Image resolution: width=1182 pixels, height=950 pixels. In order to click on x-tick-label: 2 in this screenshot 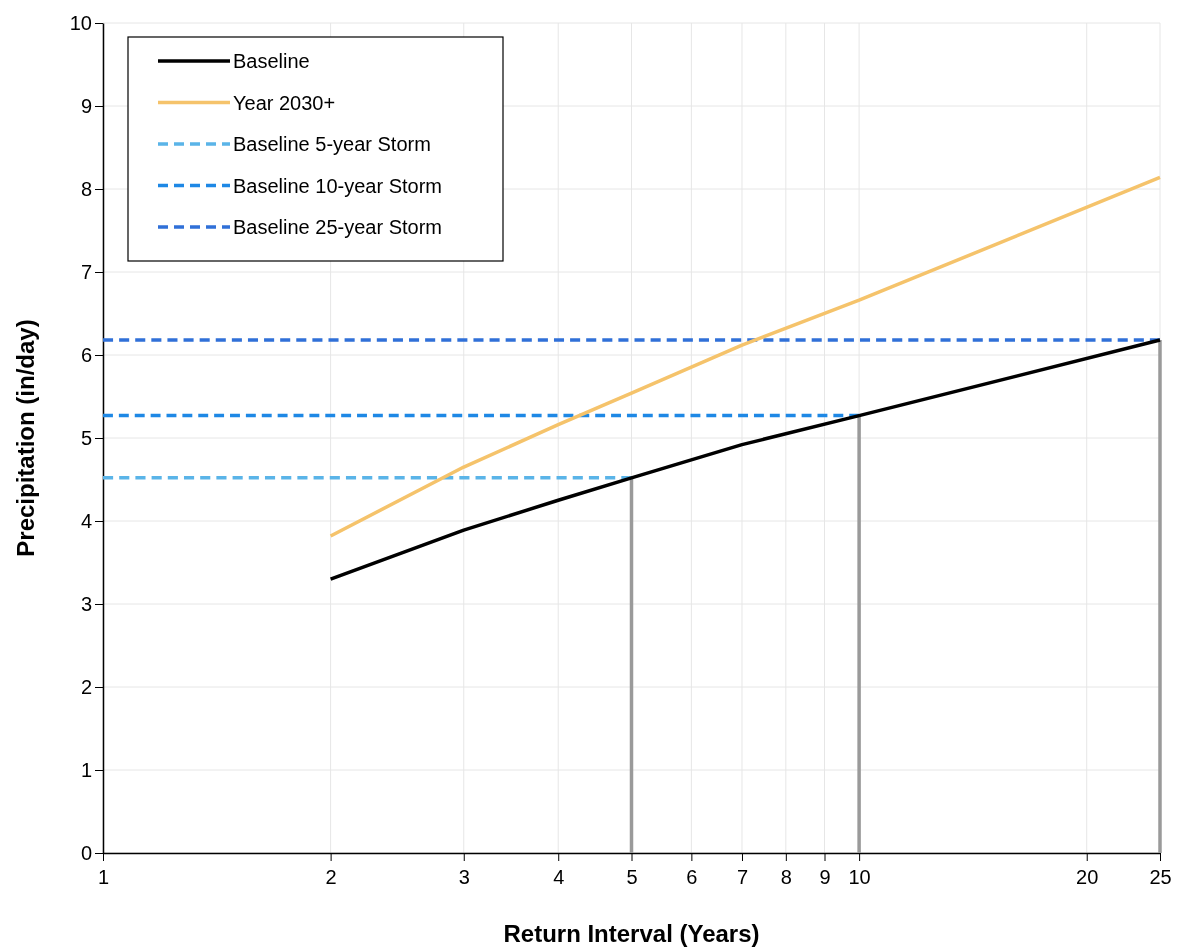, I will do `click(331, 877)`.